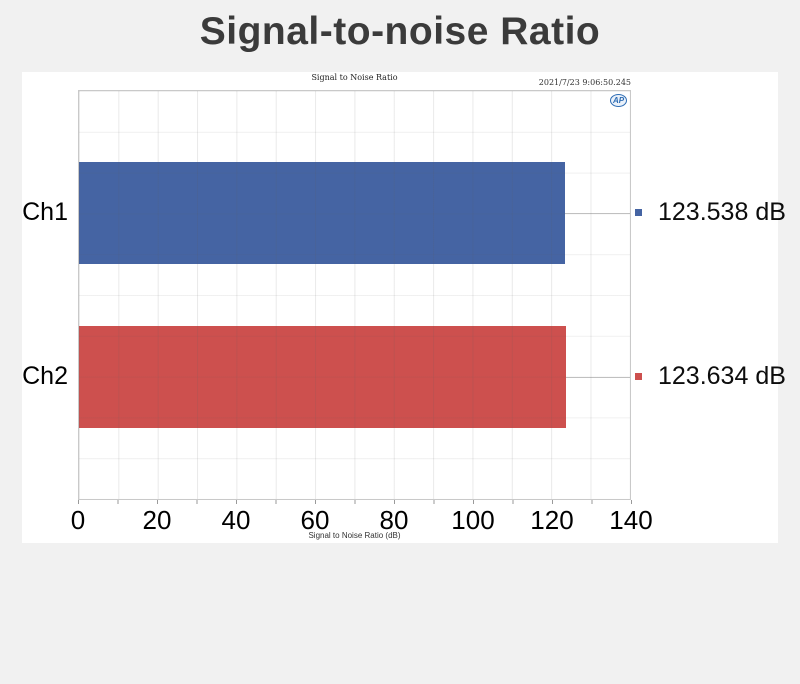 This screenshot has height=684, width=800. Describe the element at coordinates (236, 520) in the screenshot. I see `x-tick-label: 40` at that location.